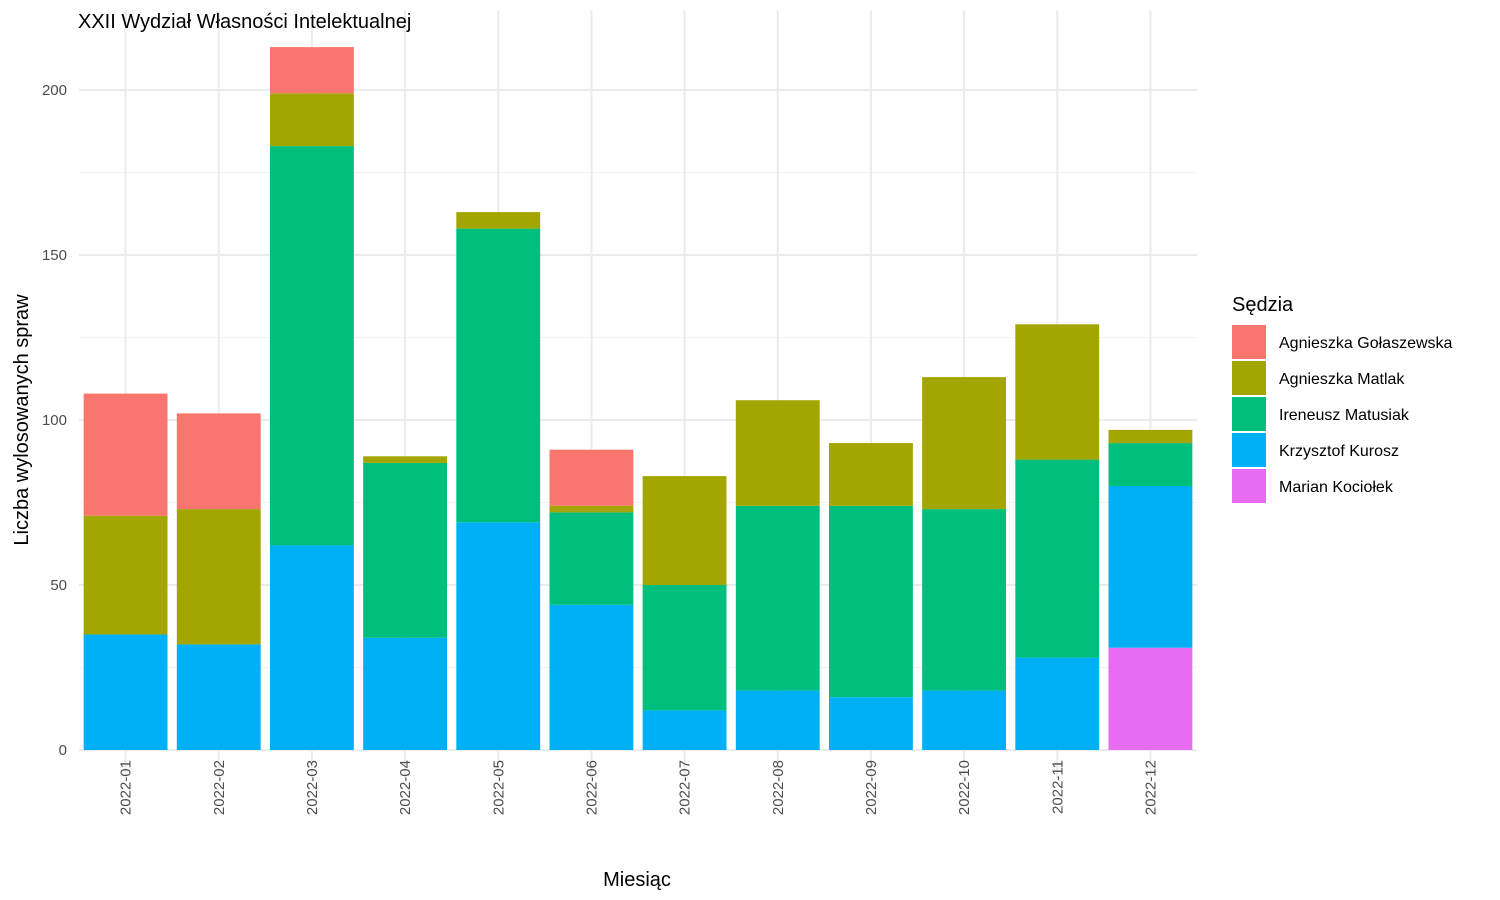  What do you see at coordinates (964, 600) in the screenshot?
I see `bar-segment-2022-10-ireneusz-matusiak` at bounding box center [964, 600].